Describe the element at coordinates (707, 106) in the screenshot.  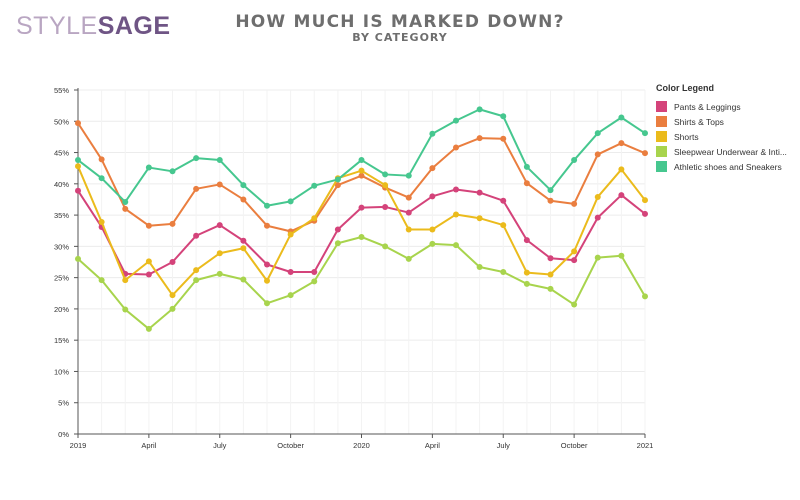
I see `legend-label: Pants & Leggings` at that location.